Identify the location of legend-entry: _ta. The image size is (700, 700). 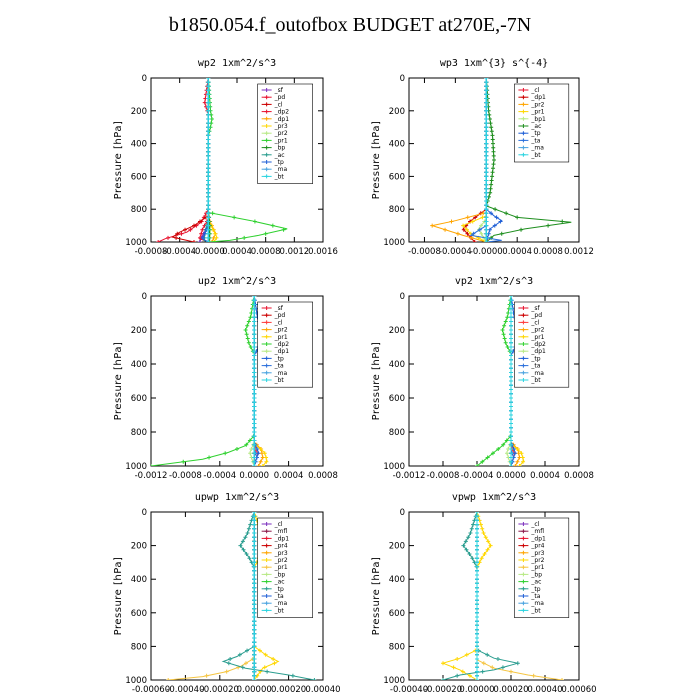
(535, 366).